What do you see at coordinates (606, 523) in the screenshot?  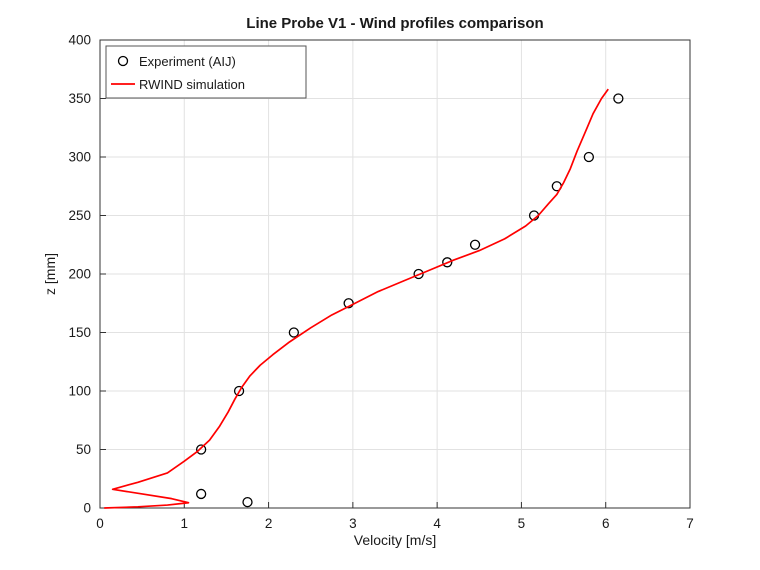 I see `x-tick-label: 6` at bounding box center [606, 523].